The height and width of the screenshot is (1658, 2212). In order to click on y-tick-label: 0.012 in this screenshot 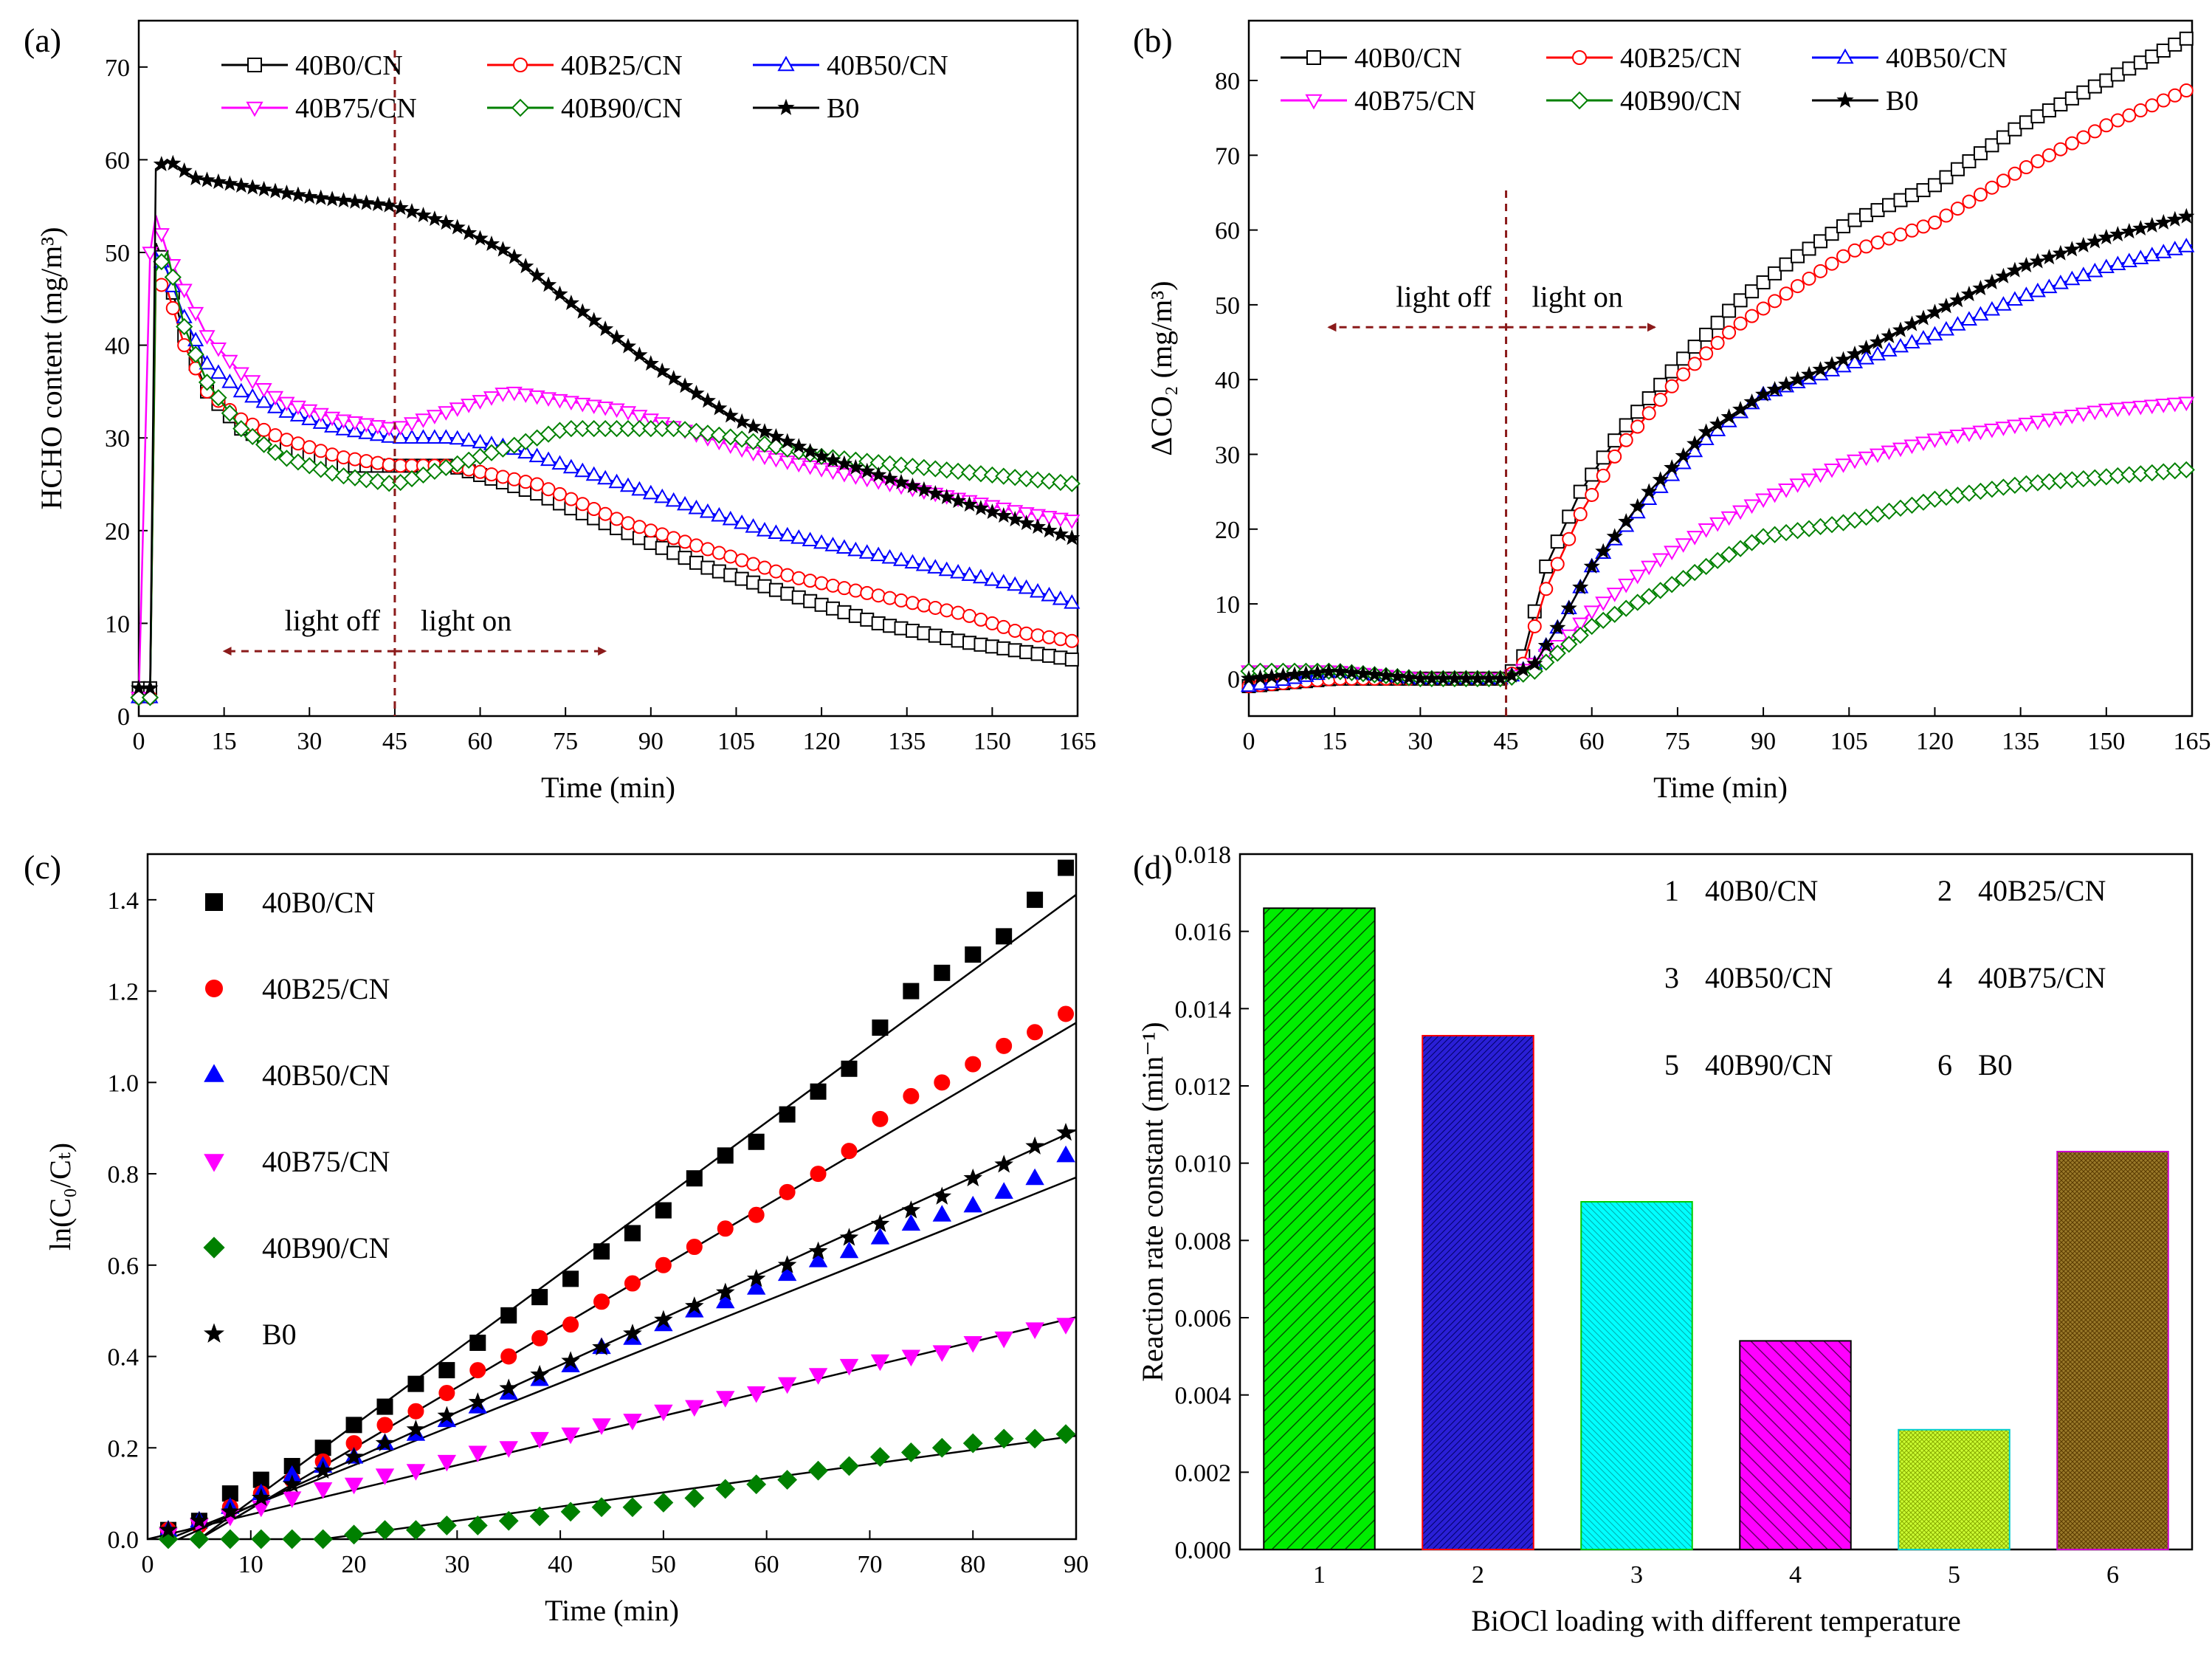, I will do `click(1203, 1087)`.